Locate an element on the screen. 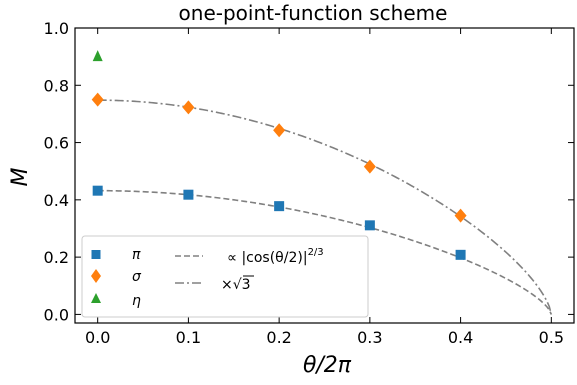 The height and width of the screenshot is (385, 577). y-axis-title: M is located at coordinates (20, 176).